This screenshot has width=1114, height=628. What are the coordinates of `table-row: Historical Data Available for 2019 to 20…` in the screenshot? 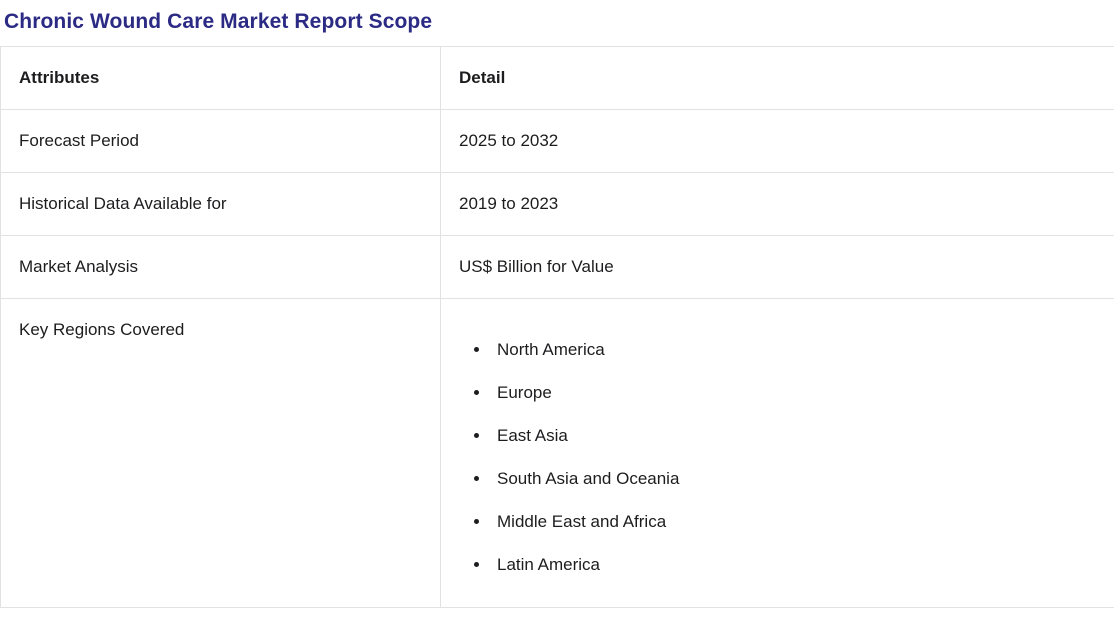 It's located at (557, 204).